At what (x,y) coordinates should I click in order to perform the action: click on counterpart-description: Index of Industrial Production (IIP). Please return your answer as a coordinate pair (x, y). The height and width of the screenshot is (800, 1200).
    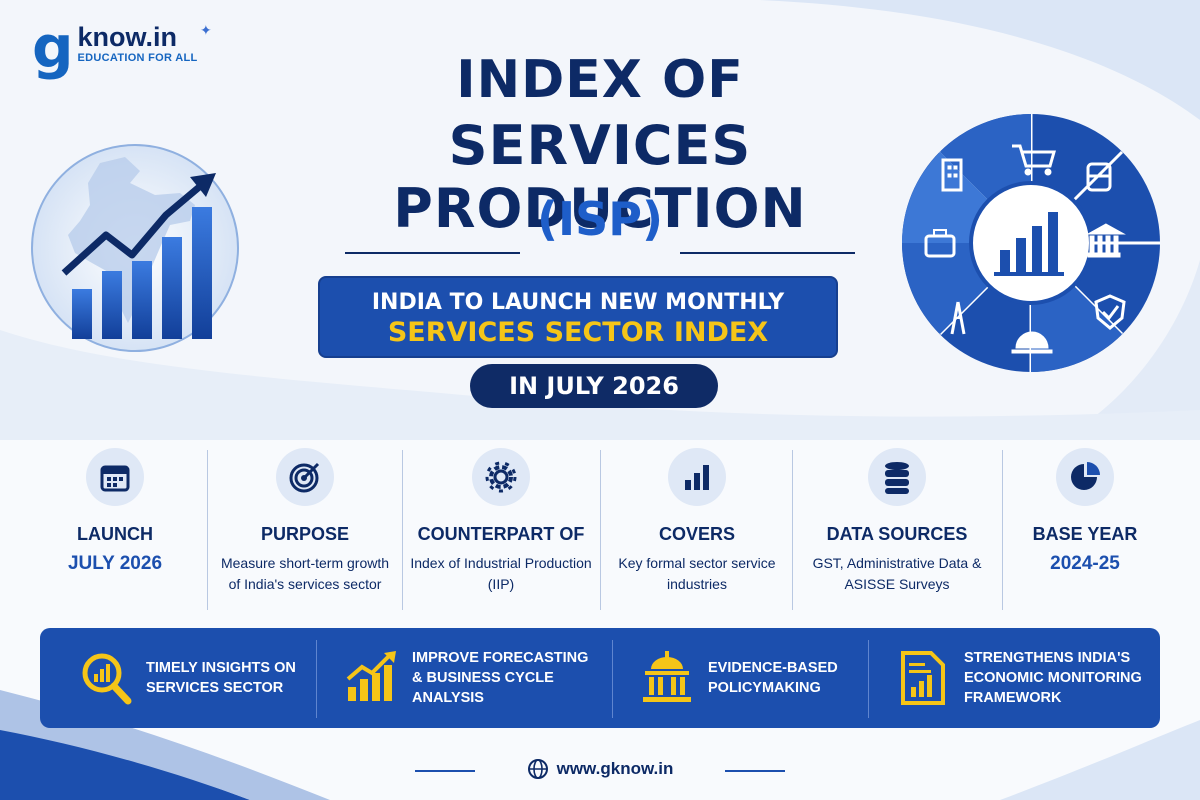
    Looking at the image, I should click on (501, 573).